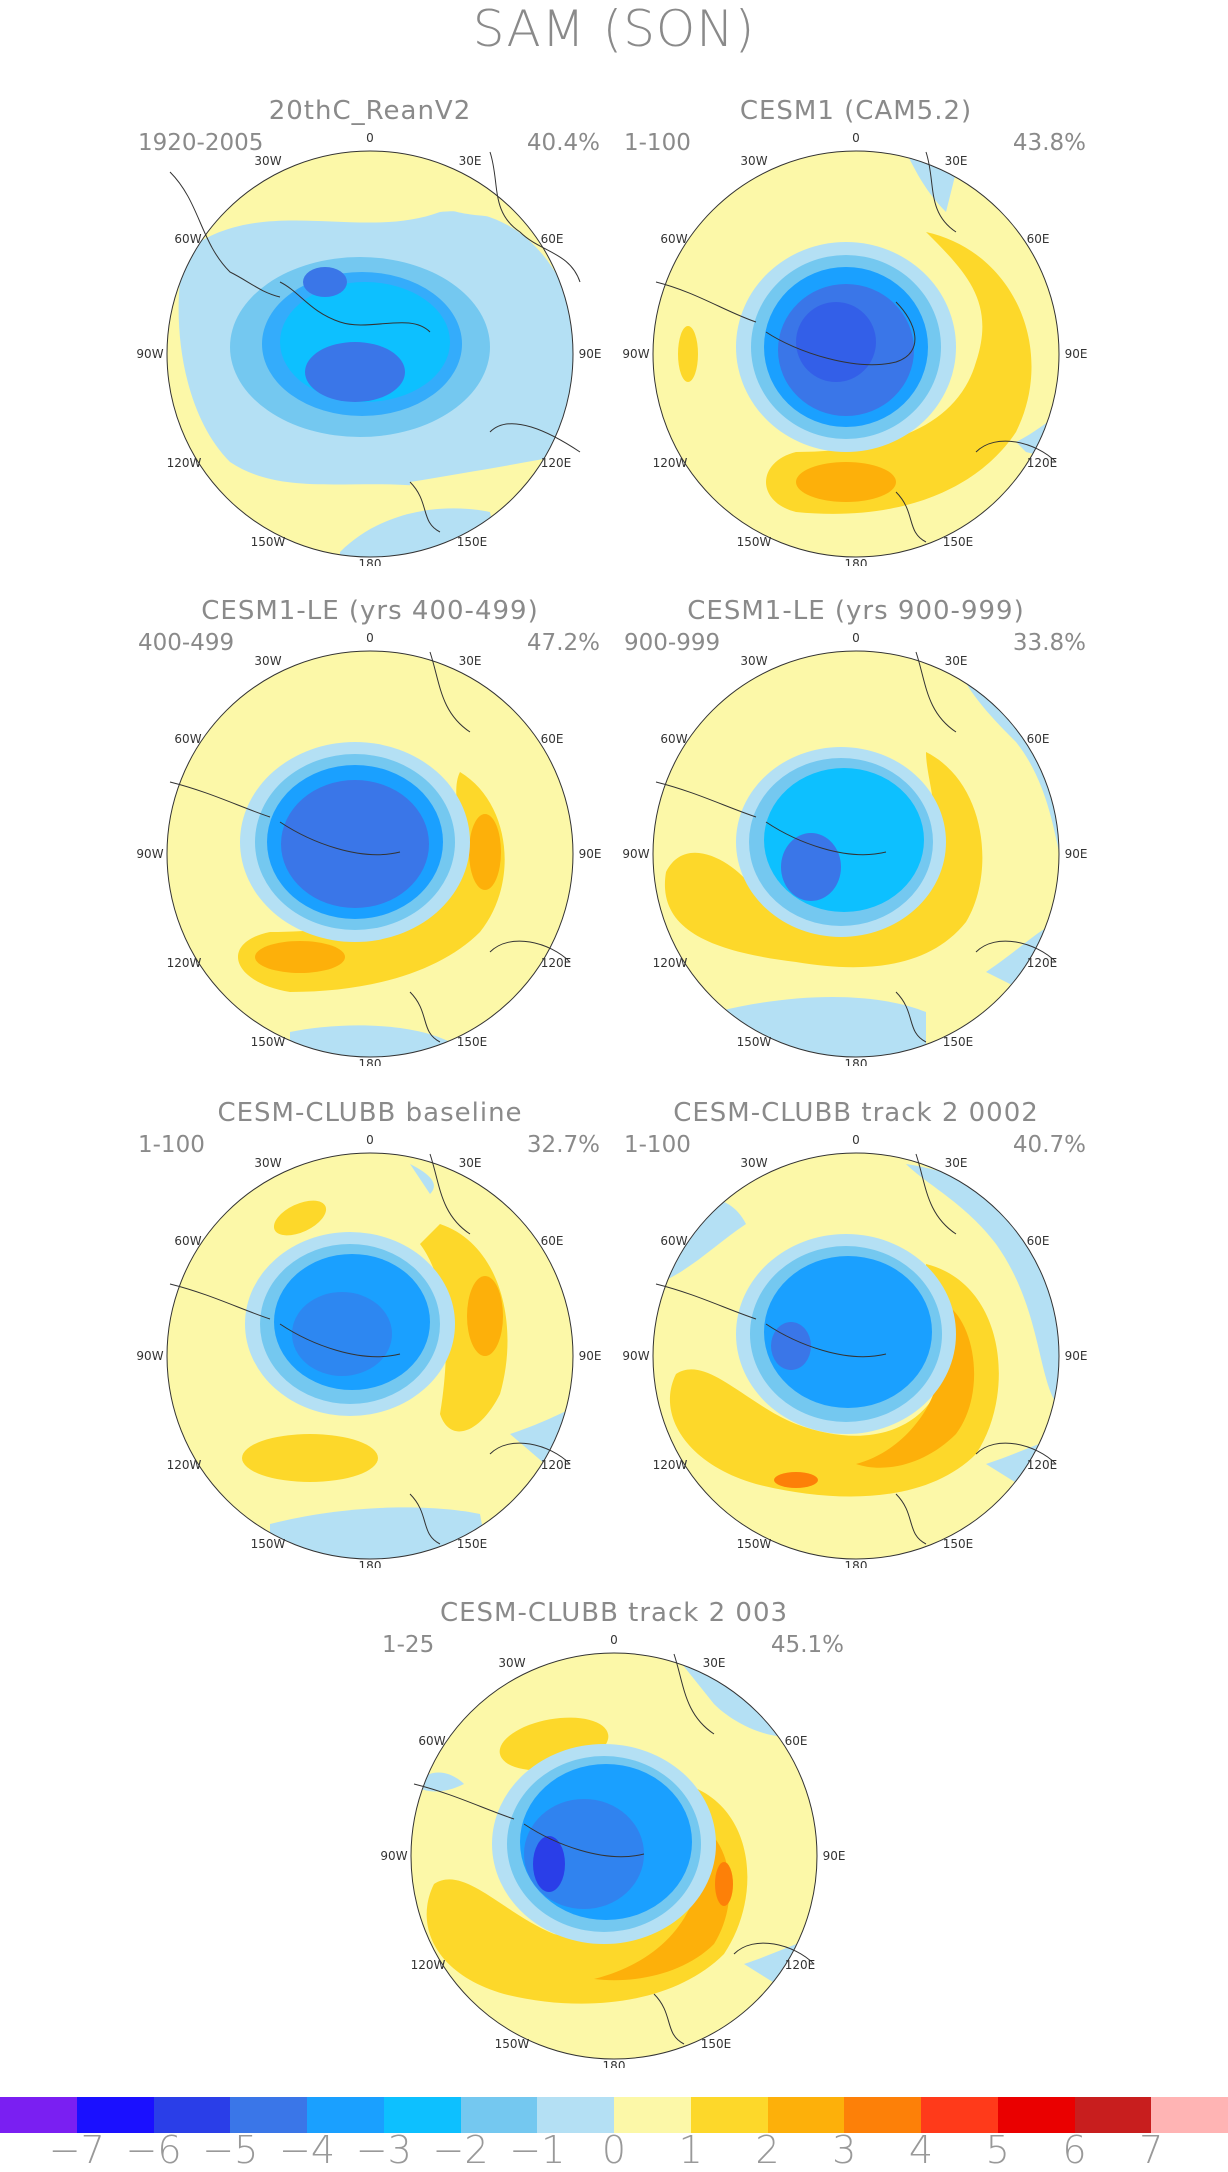 Image resolution: width=1228 pixels, height=2172 pixels. What do you see at coordinates (1049, 643) in the screenshot?
I see `variance-percent: 33.8%` at bounding box center [1049, 643].